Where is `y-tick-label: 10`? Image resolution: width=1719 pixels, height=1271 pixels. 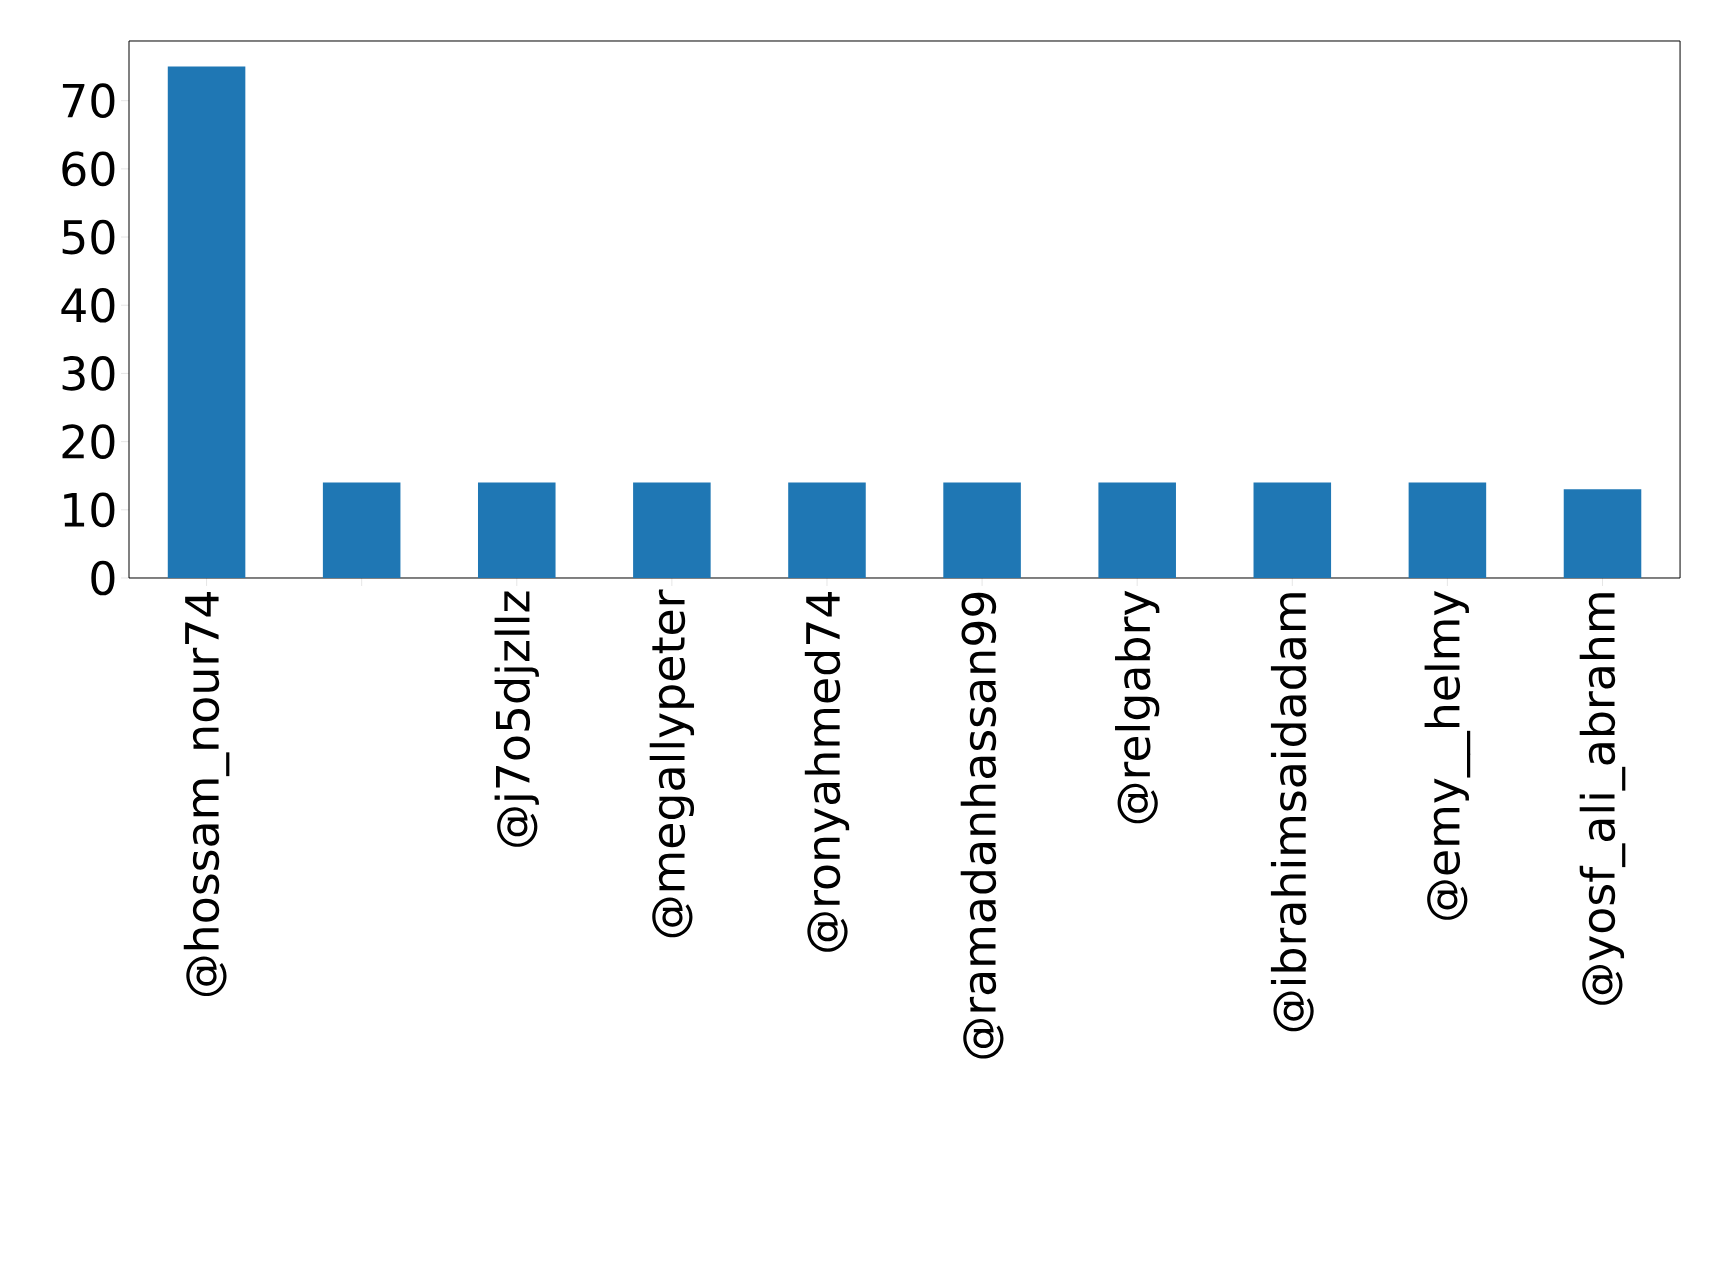
y-tick-label: 10 is located at coordinates (89, 510).